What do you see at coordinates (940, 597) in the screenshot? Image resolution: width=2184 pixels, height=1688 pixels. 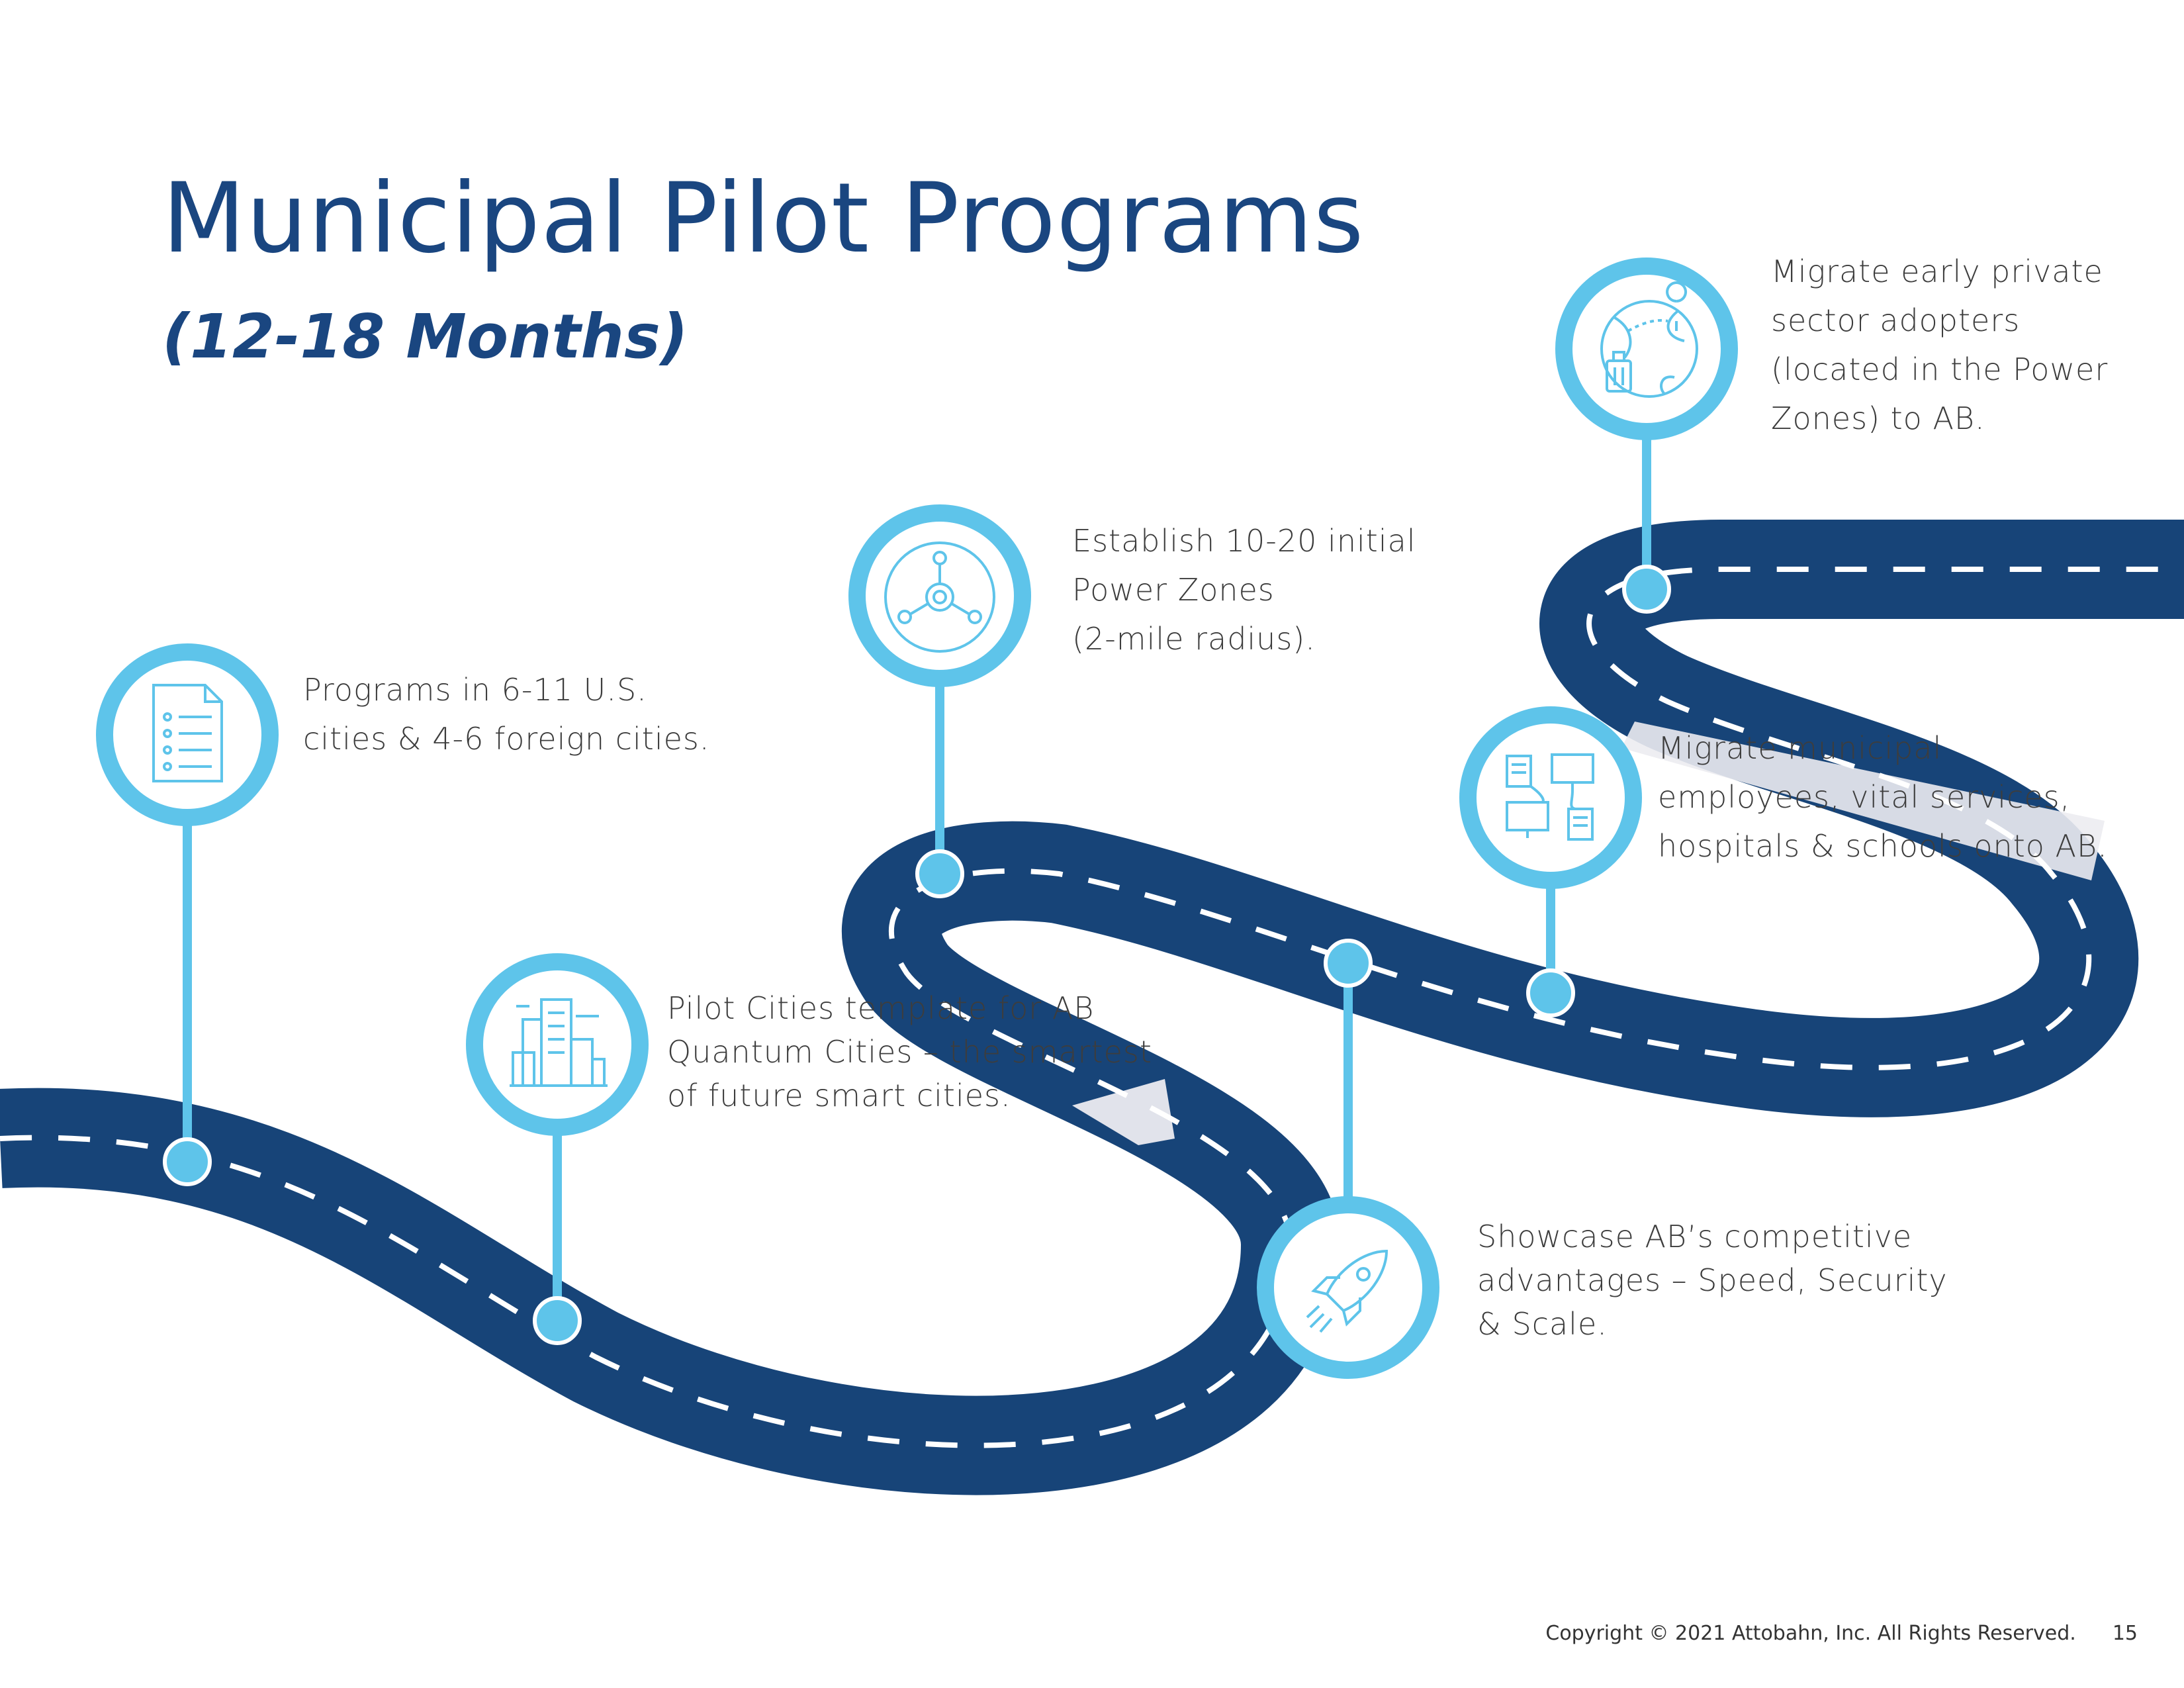 I see `network-hub-icon` at bounding box center [940, 597].